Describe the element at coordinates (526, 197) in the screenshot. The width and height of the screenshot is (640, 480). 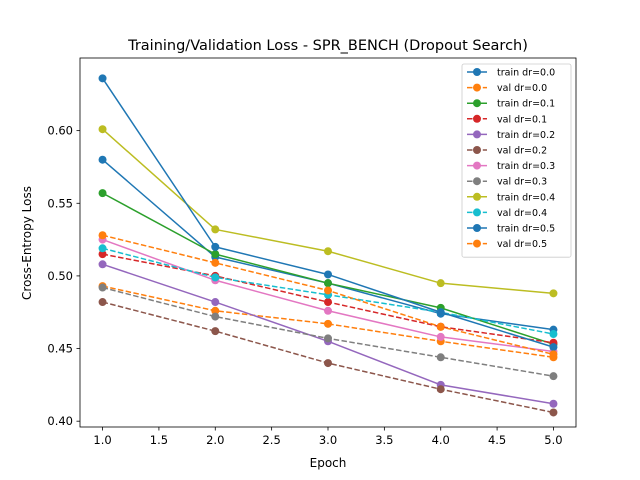
I see `legend-label: train dr=0.4` at that location.